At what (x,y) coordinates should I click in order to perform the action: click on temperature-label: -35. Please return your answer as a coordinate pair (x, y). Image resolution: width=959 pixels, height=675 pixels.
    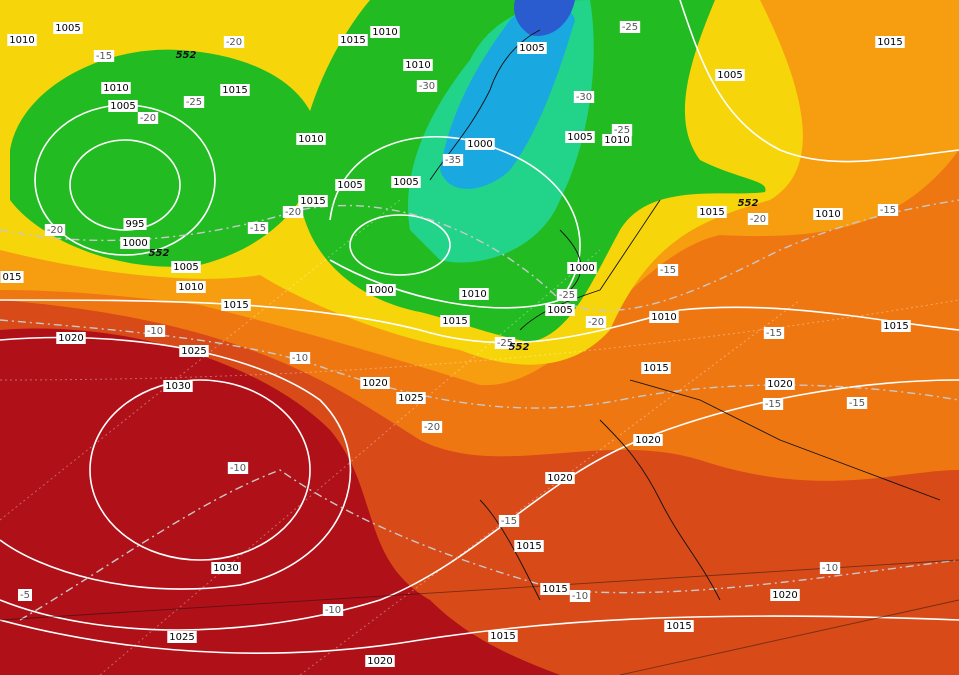
    Looking at the image, I should click on (453, 160).